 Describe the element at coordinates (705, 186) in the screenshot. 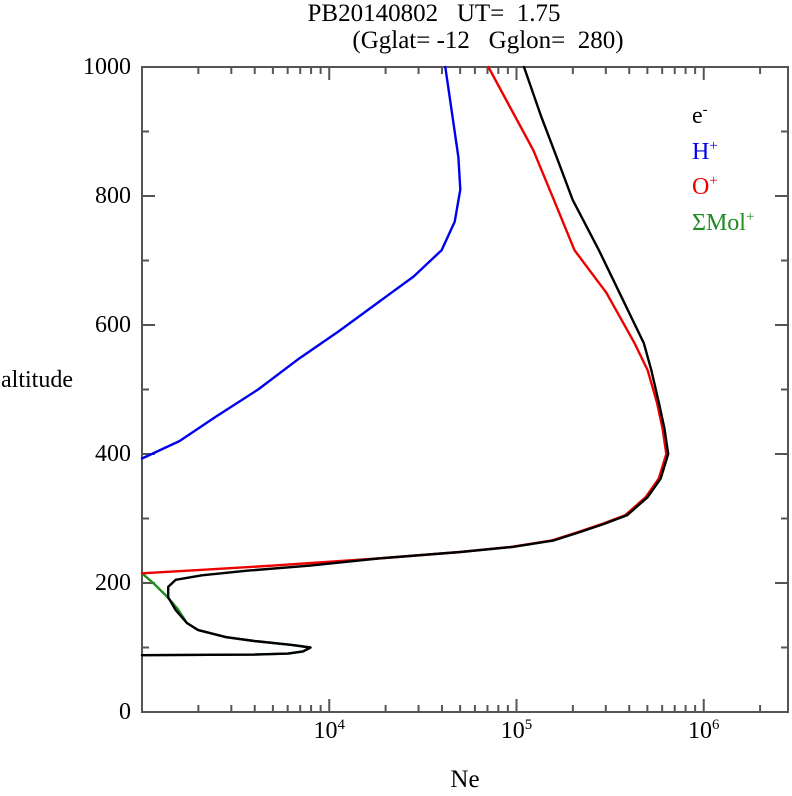

I see `legend-item-o-plus: O+` at that location.